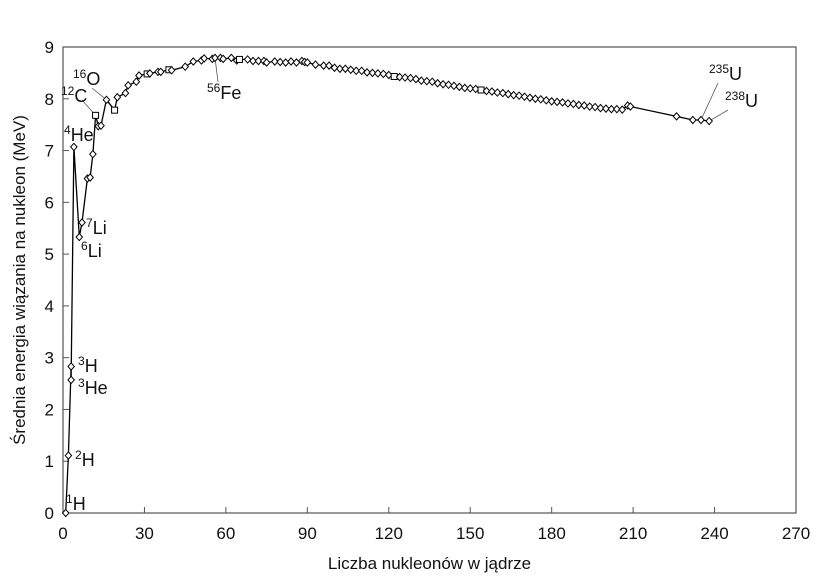 This screenshot has height=583, width=820. Describe the element at coordinates (91, 250) in the screenshot. I see `nuclide-label-6Li: 6Li` at that location.